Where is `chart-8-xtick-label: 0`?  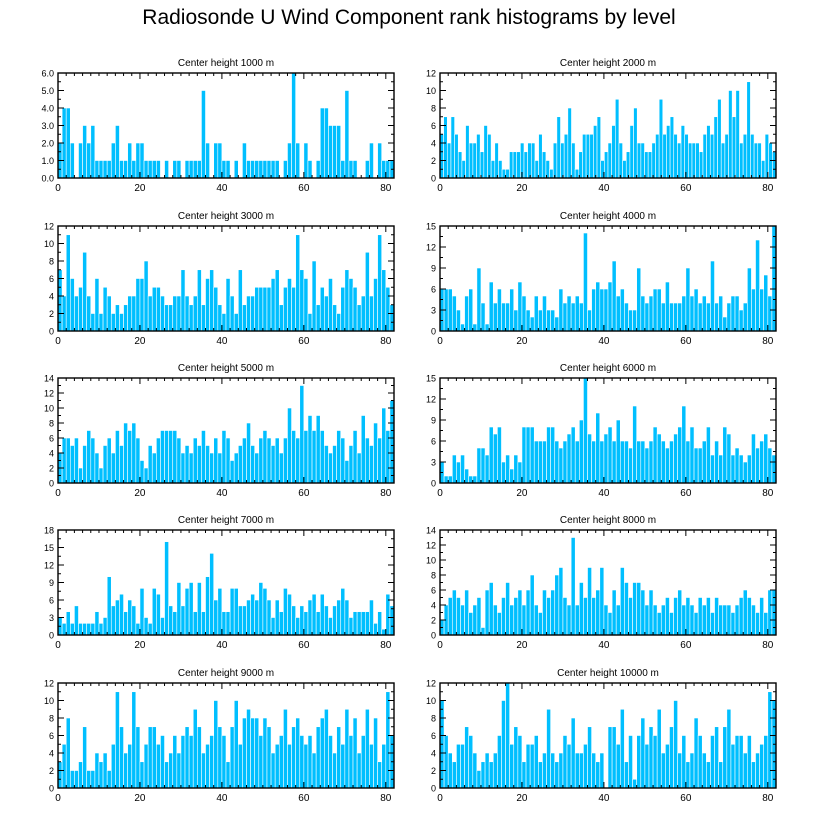
chart-8-xtick-label: 0 is located at coordinates (440, 645).